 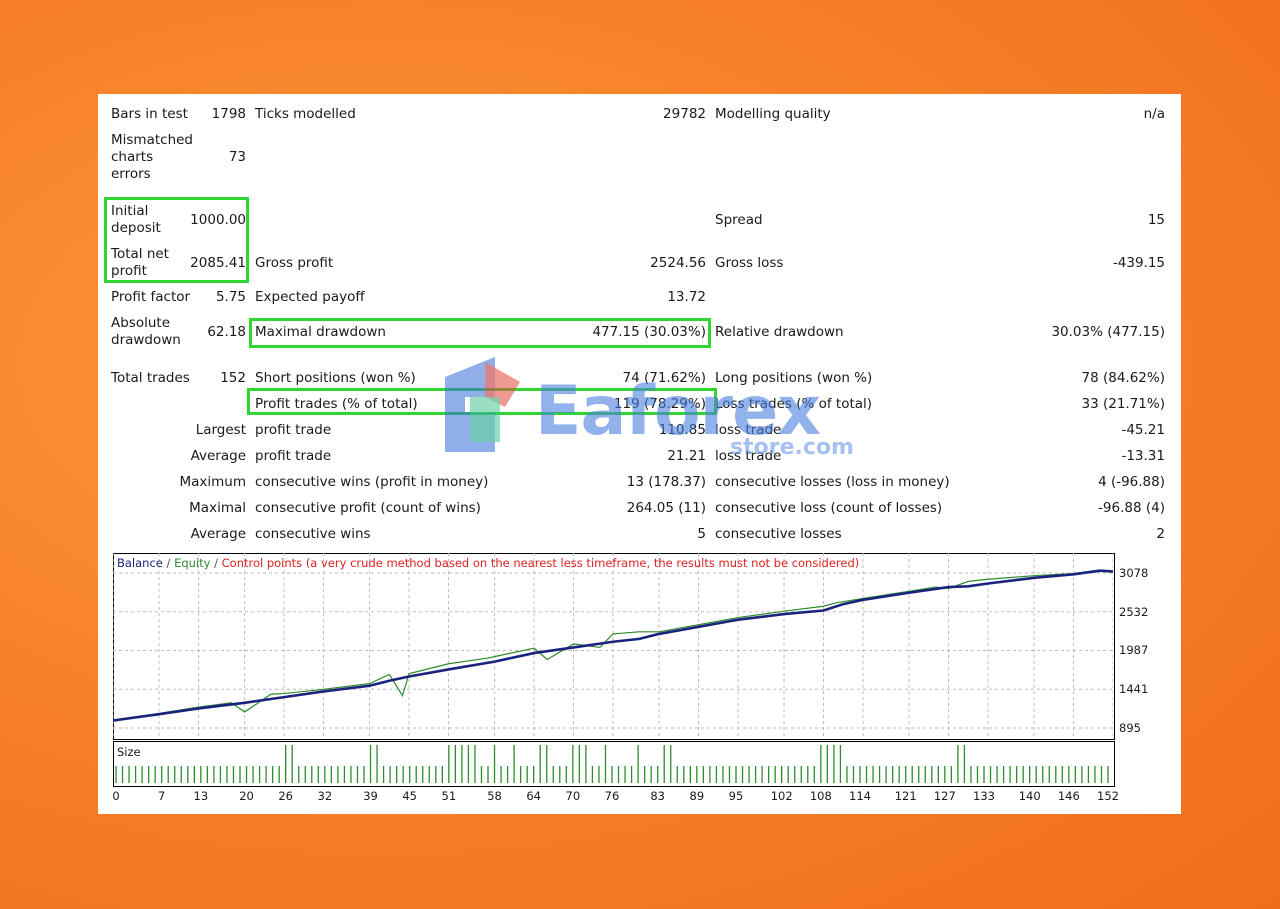 I want to click on max-cons-losses-label: consecutive losses (loss in money), so click(x=832, y=482).